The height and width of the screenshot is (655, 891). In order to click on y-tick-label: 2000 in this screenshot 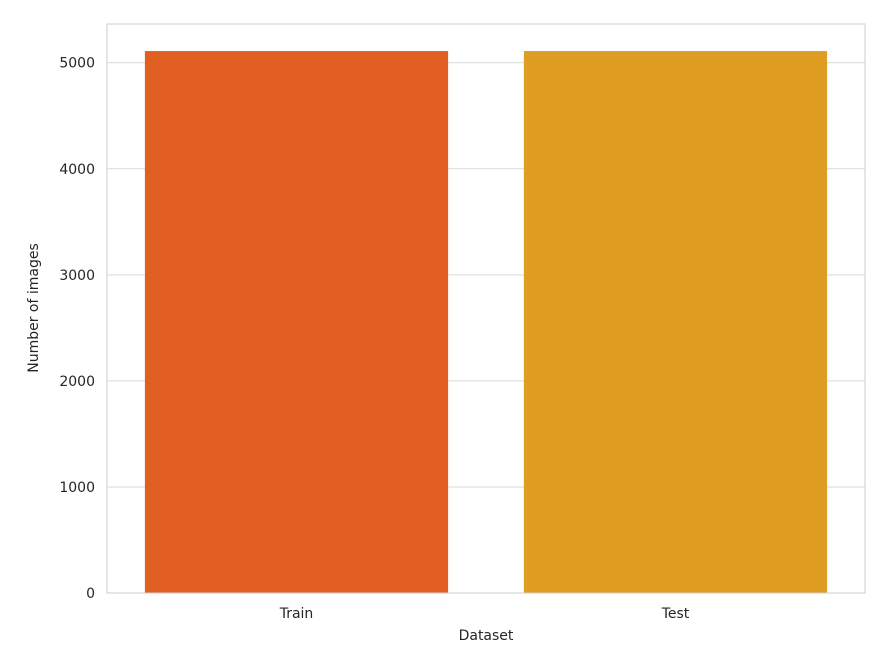, I will do `click(77, 382)`.